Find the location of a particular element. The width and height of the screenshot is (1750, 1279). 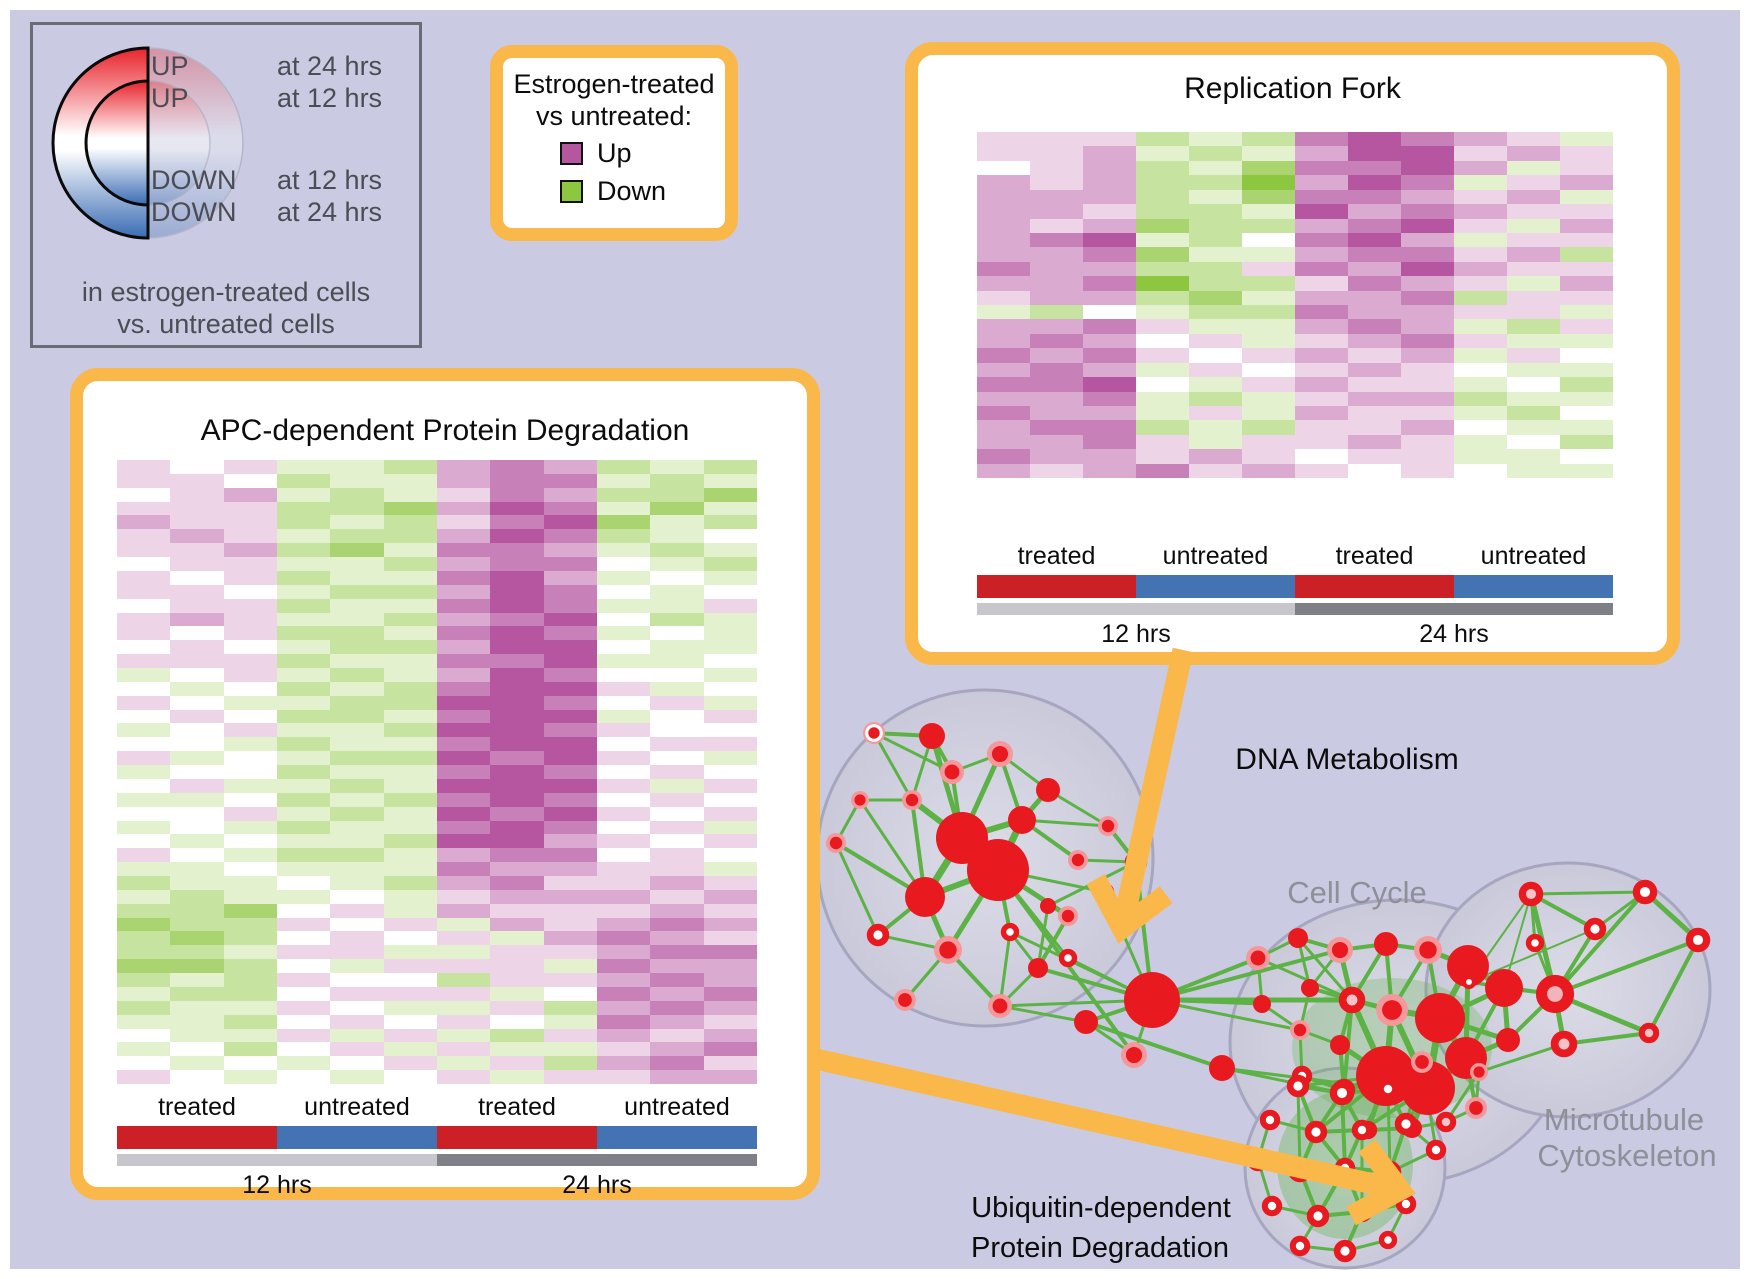

network-edge is located at coordinates (1246, 975).